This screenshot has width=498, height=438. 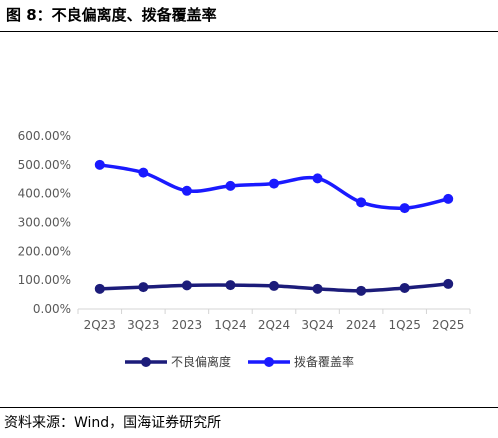 What do you see at coordinates (404, 325) in the screenshot?
I see `x-tick-label: 1Q25` at bounding box center [404, 325].